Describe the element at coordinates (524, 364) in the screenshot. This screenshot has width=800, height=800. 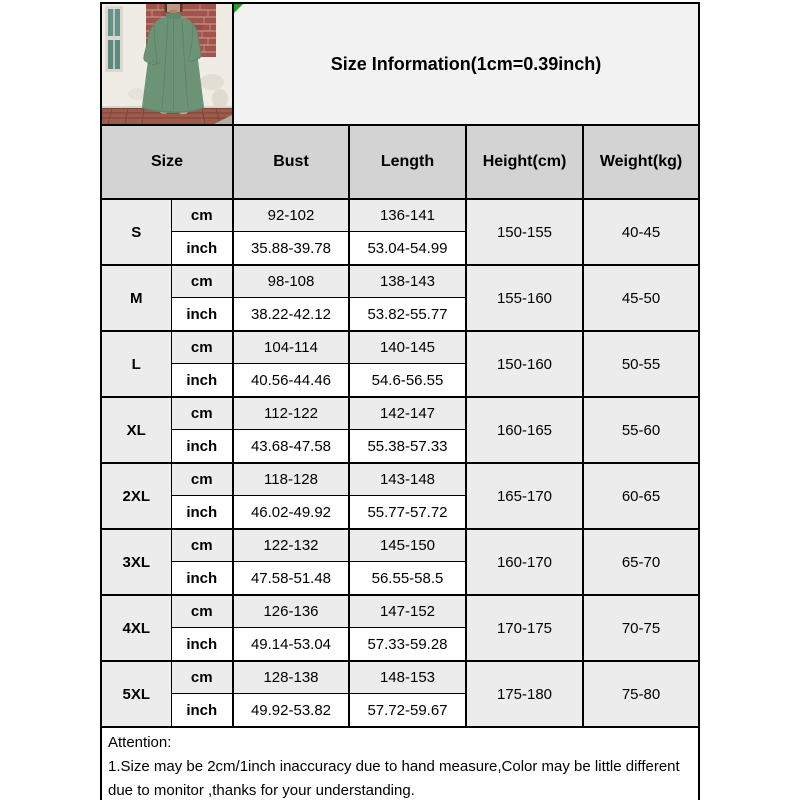
I see `height-value: 150-160` at that location.